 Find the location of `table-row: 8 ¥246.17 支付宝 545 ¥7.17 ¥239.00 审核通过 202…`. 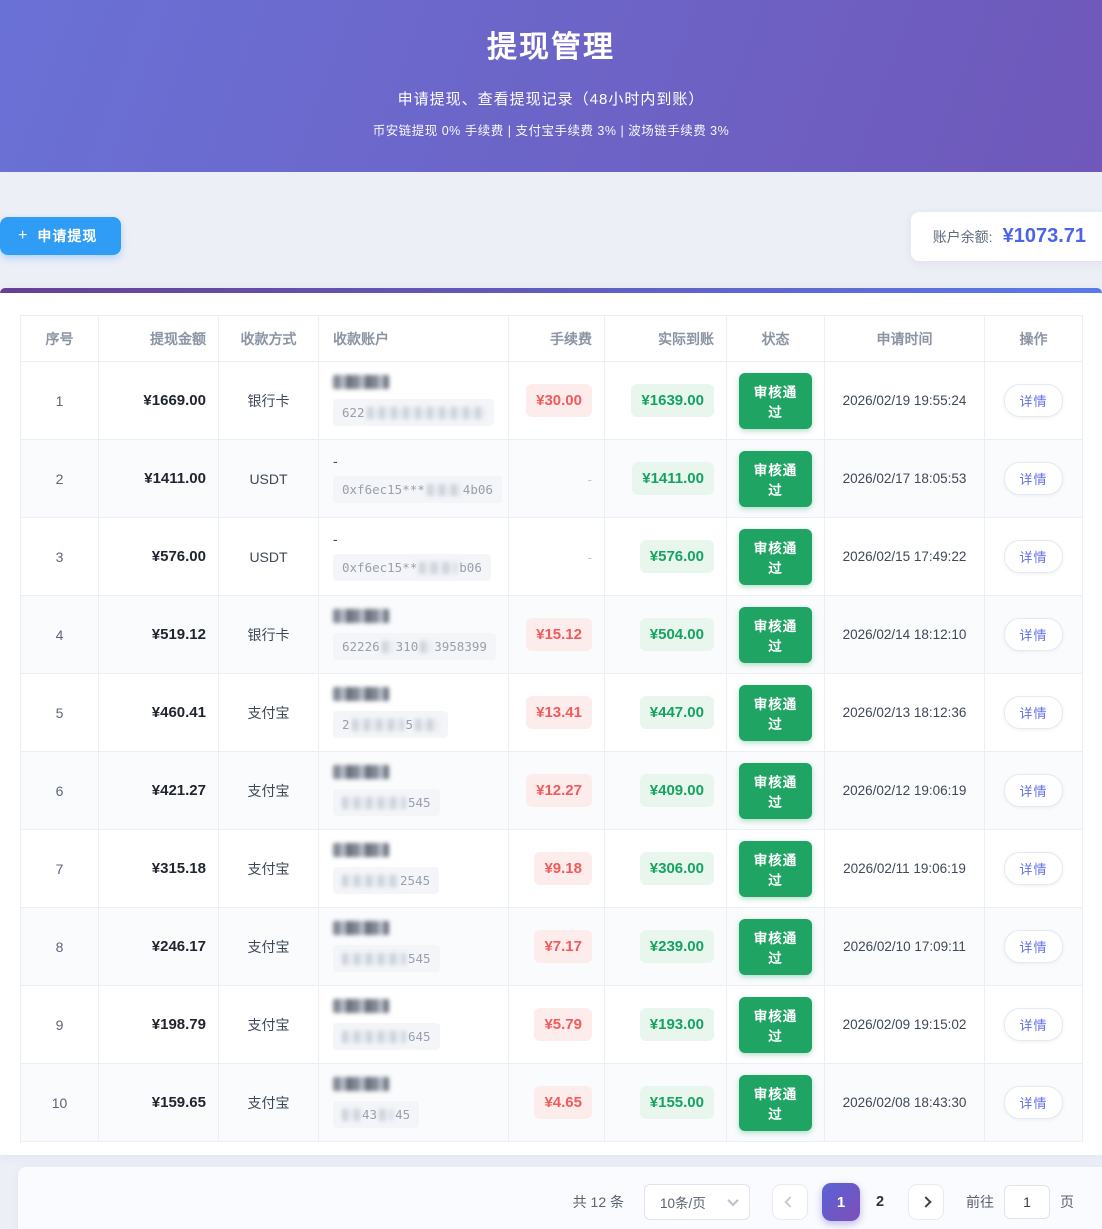

table-row: 8 ¥246.17 支付宝 545 ¥7.17 ¥239.00 审核通过 202… is located at coordinates (551, 946).